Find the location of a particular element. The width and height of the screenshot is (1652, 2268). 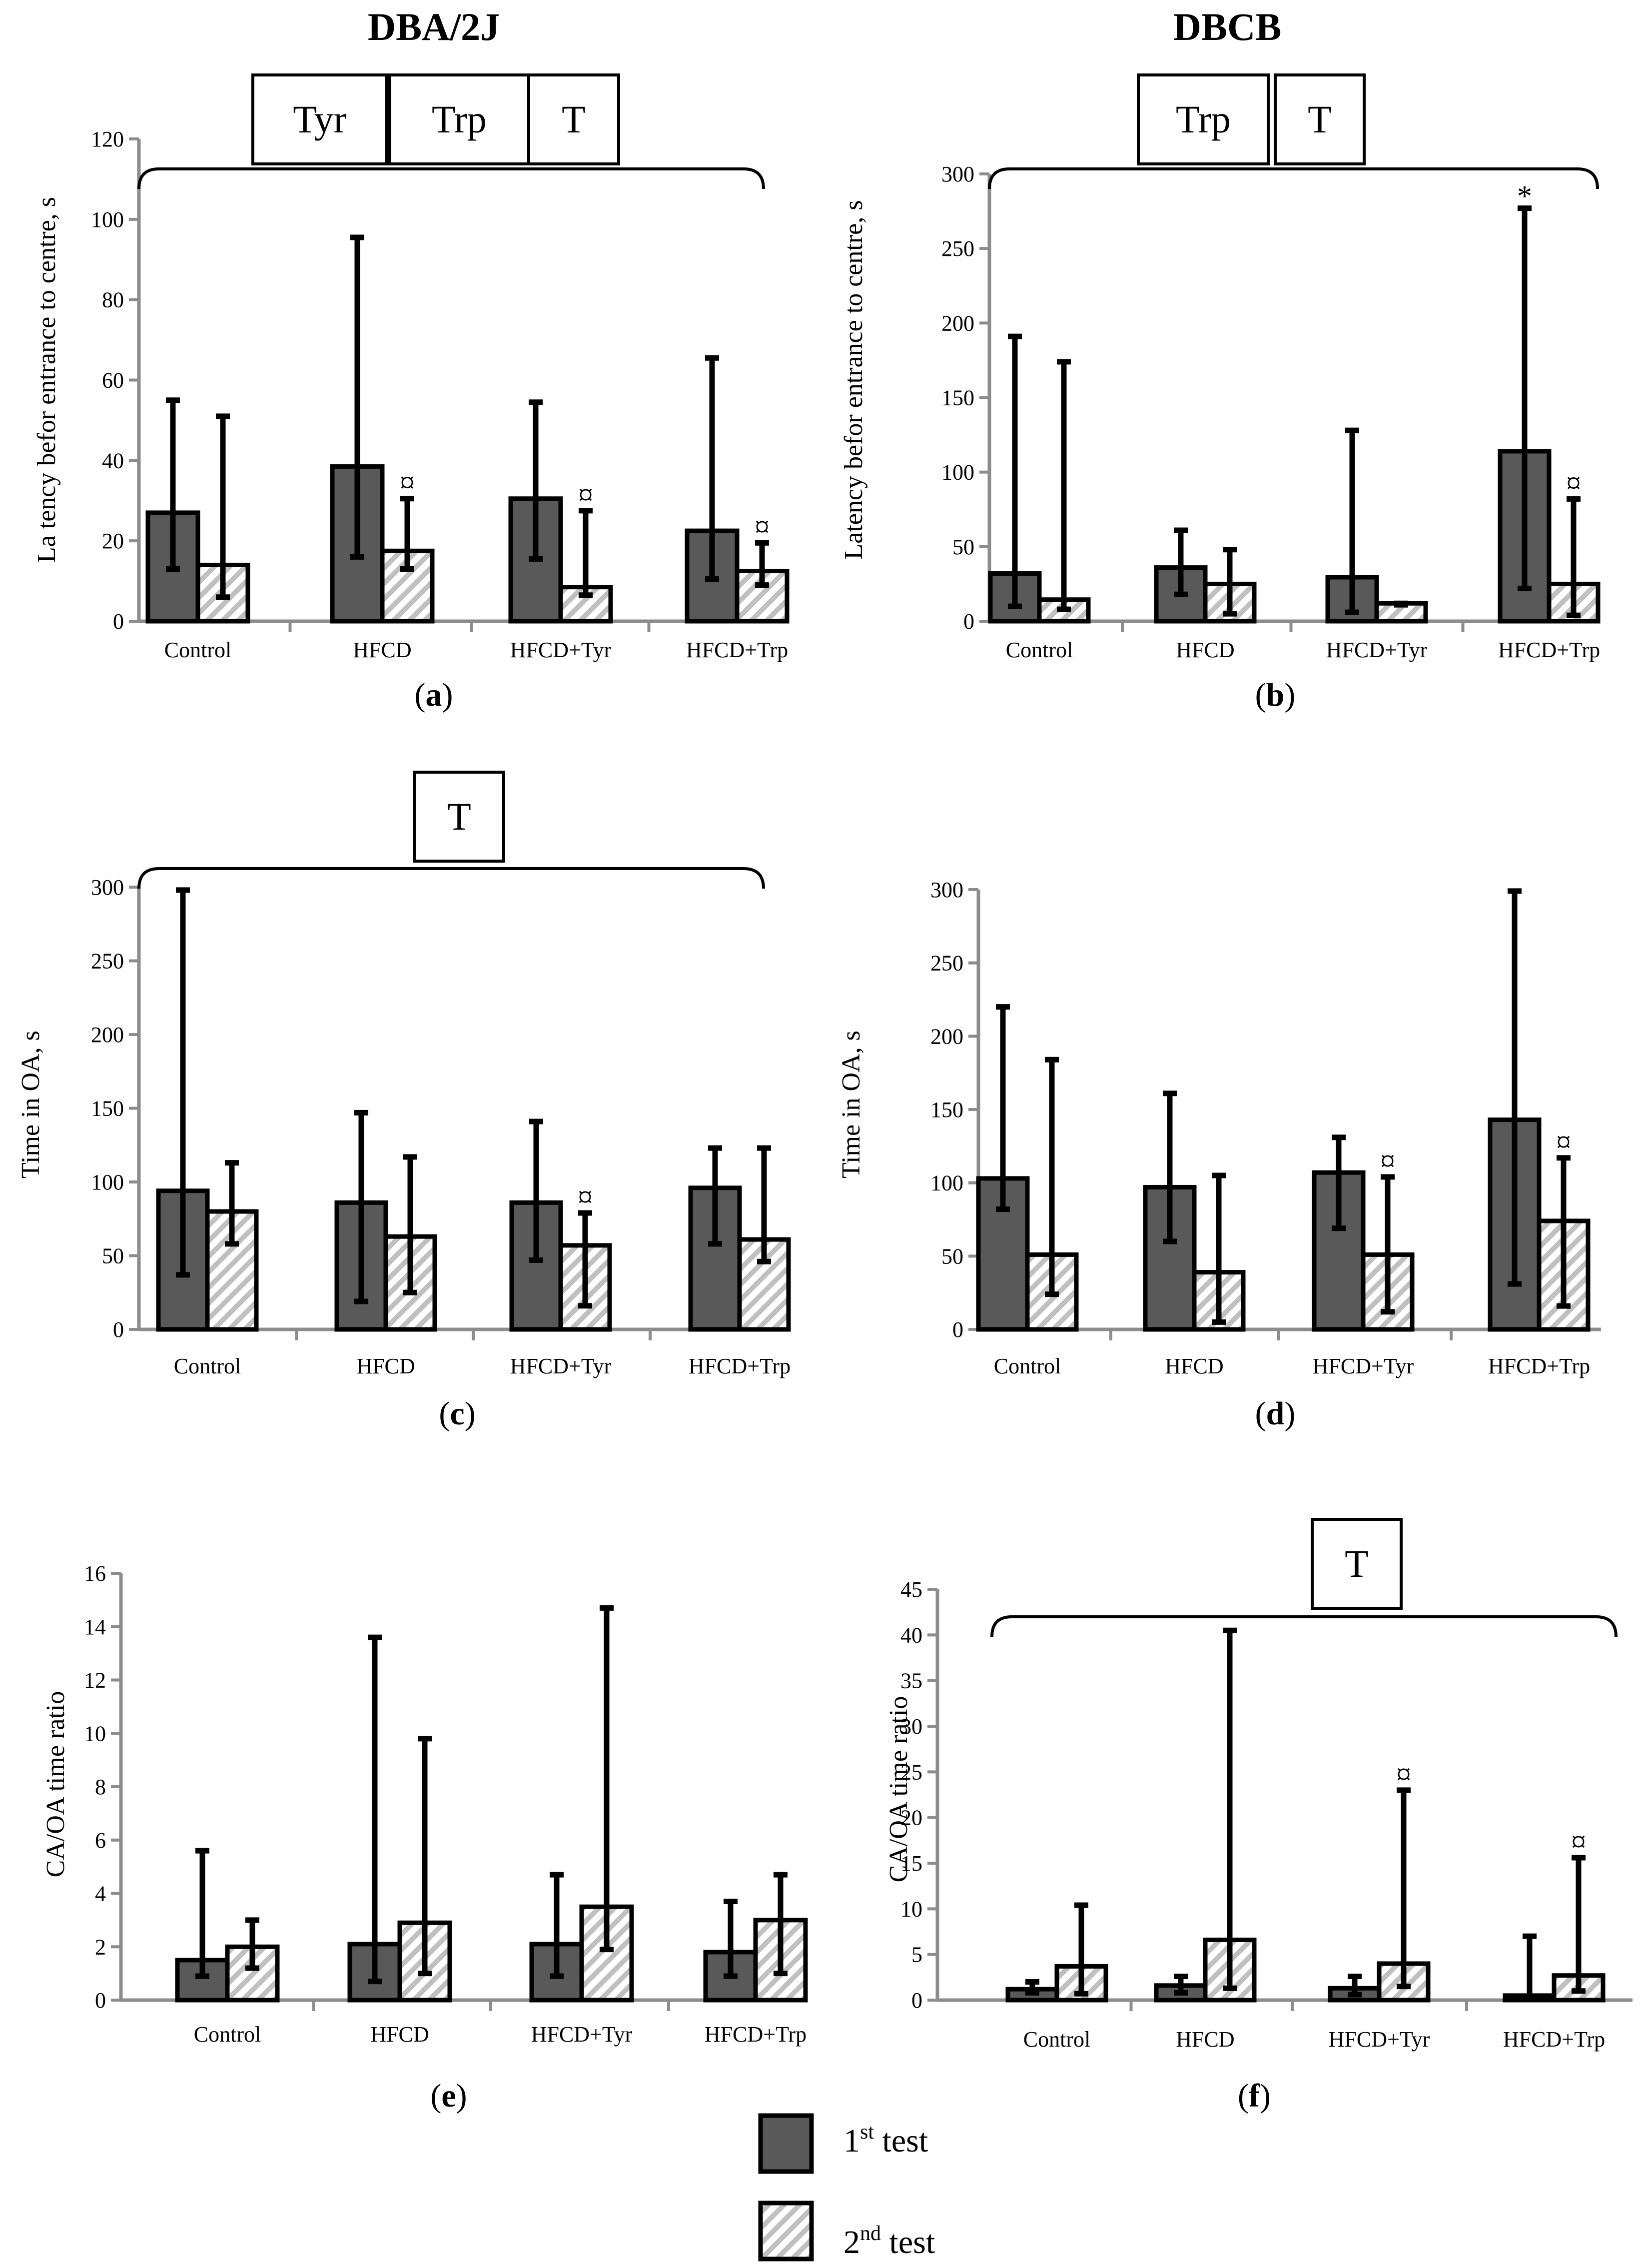

panel-c-ytick-label: 250 is located at coordinates (107, 962).